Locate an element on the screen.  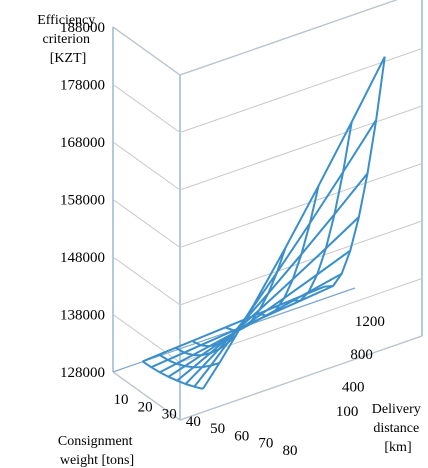
z-tick-label: 148000 is located at coordinates (82, 258).